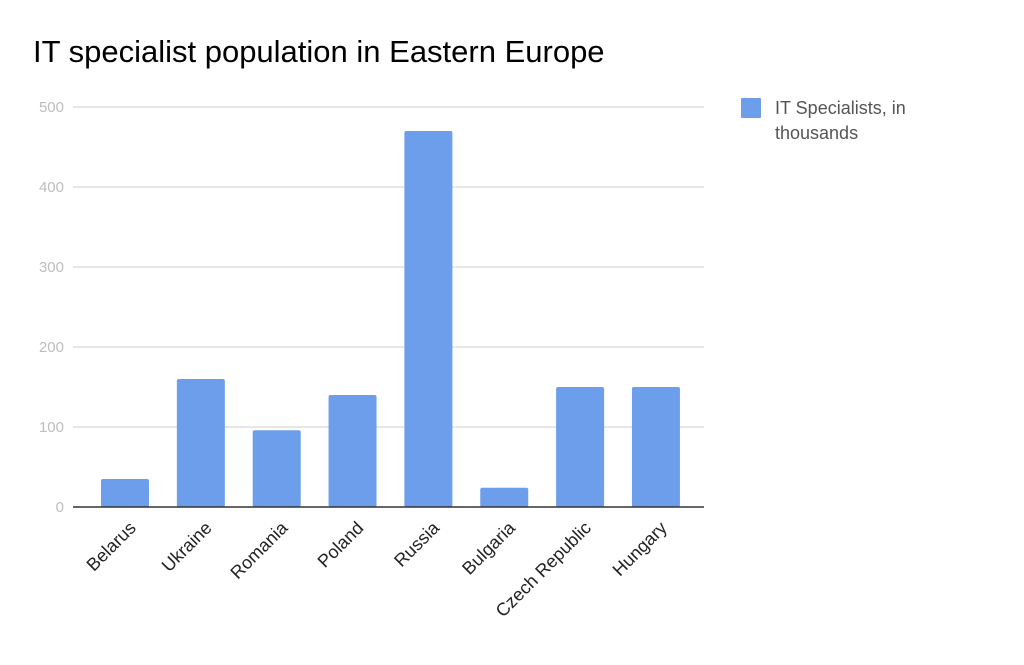  What do you see at coordinates (341, 545) in the screenshot?
I see `x-tick-label-poland: Poland` at bounding box center [341, 545].